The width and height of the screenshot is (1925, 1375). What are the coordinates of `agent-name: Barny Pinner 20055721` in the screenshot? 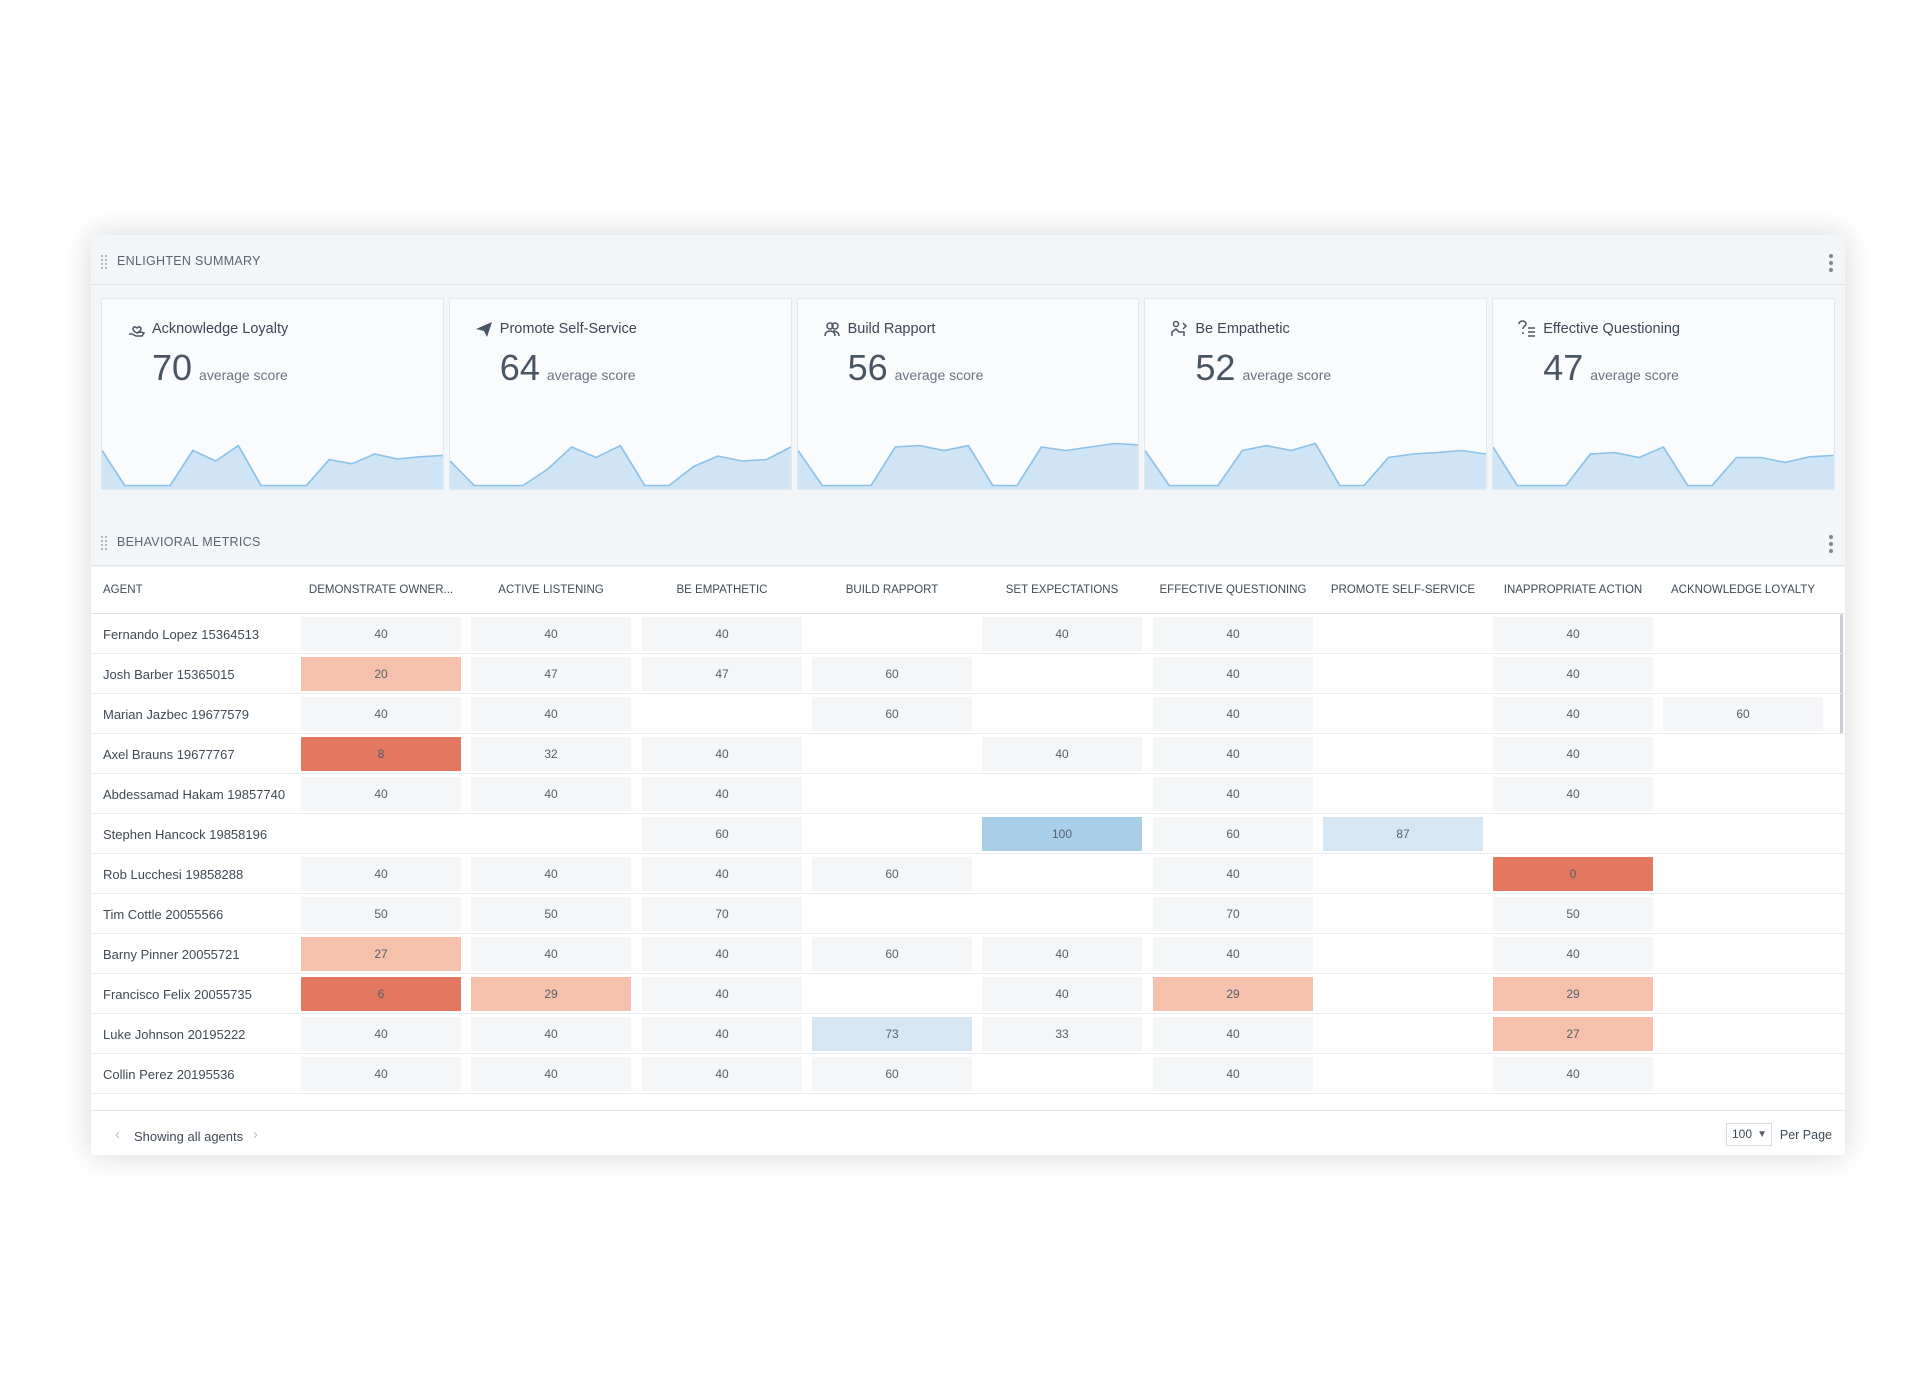 It's located at (171, 954).